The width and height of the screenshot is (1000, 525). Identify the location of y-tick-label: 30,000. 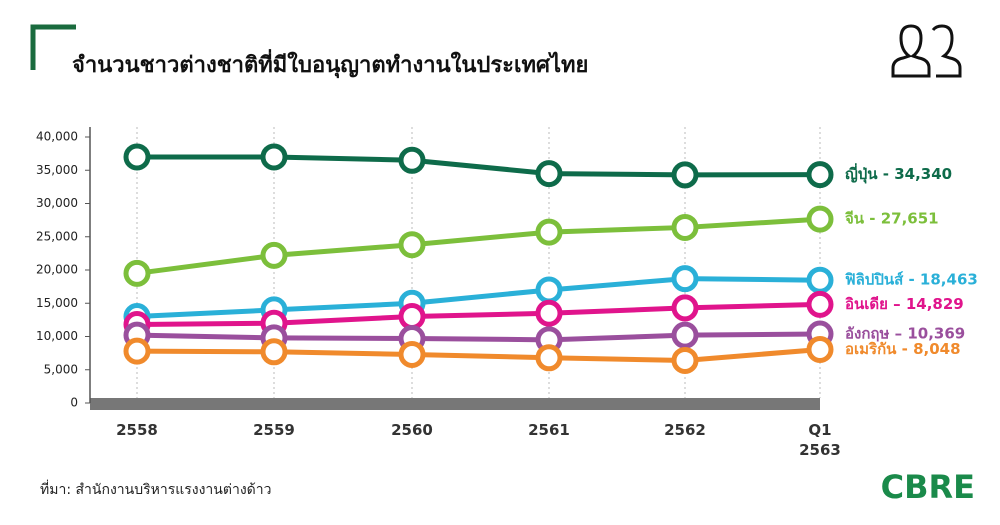
(57, 203).